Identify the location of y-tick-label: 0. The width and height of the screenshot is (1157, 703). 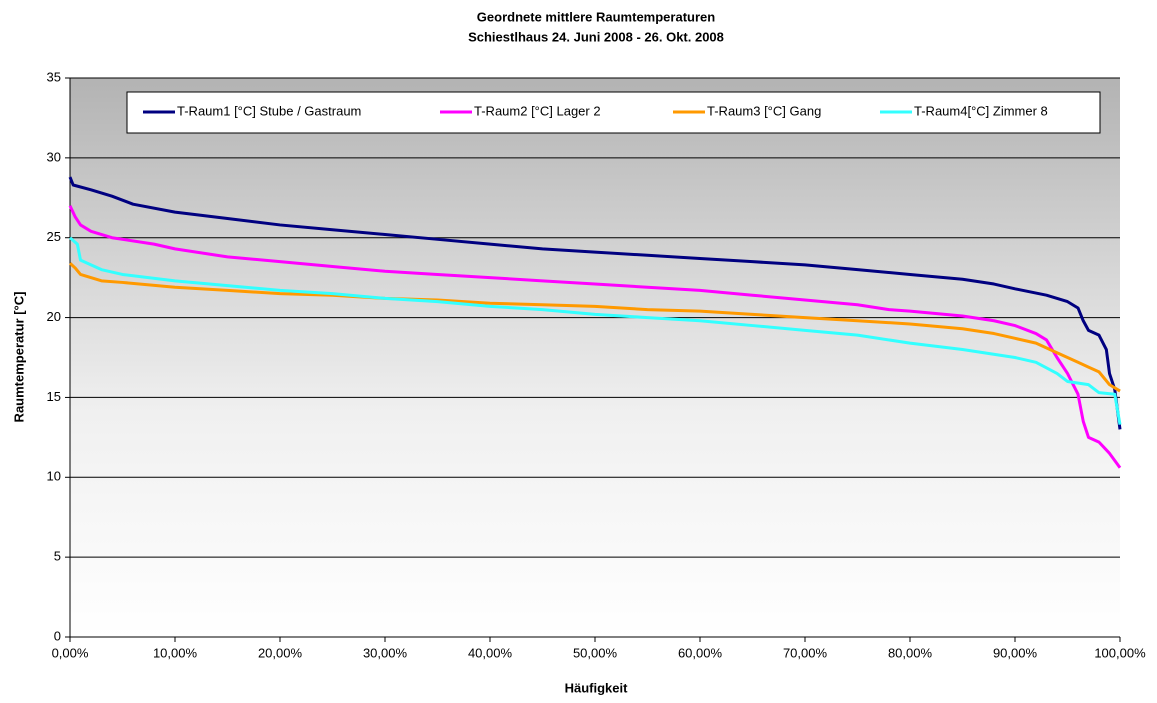
(57, 635).